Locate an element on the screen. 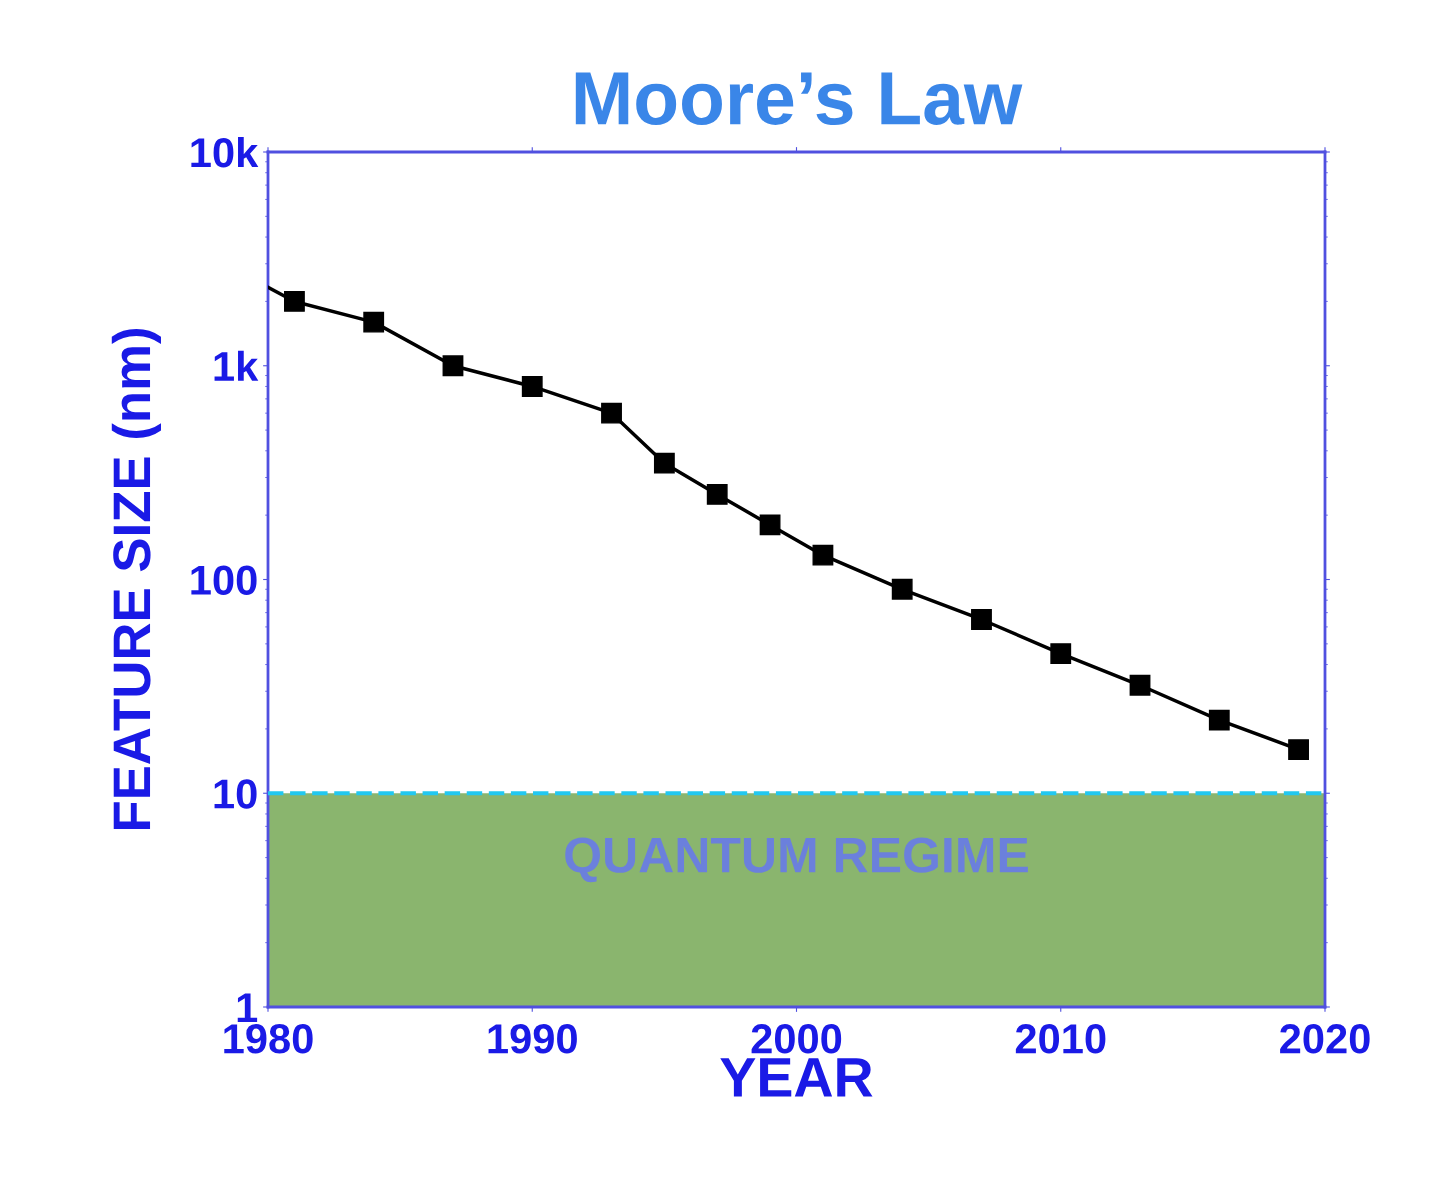  x-tick-label: 2000 is located at coordinates (796, 1039).